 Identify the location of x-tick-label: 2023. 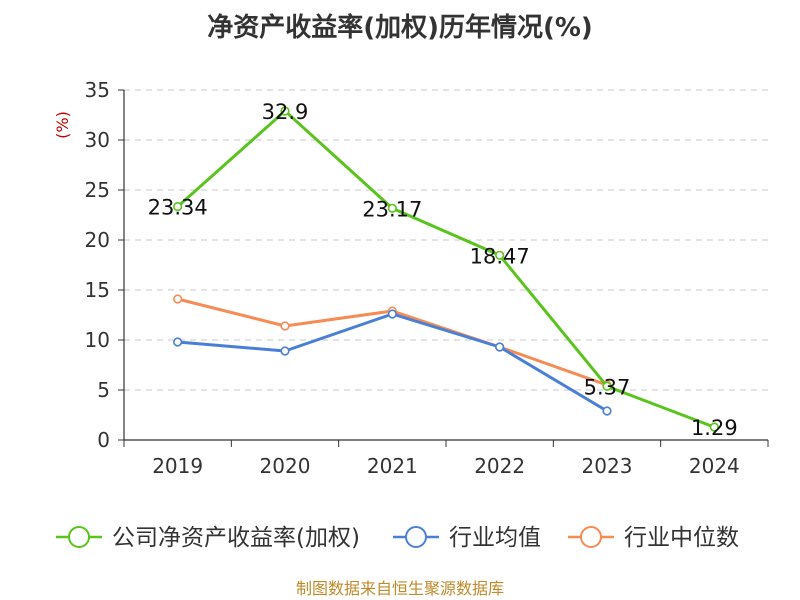
(607, 466).